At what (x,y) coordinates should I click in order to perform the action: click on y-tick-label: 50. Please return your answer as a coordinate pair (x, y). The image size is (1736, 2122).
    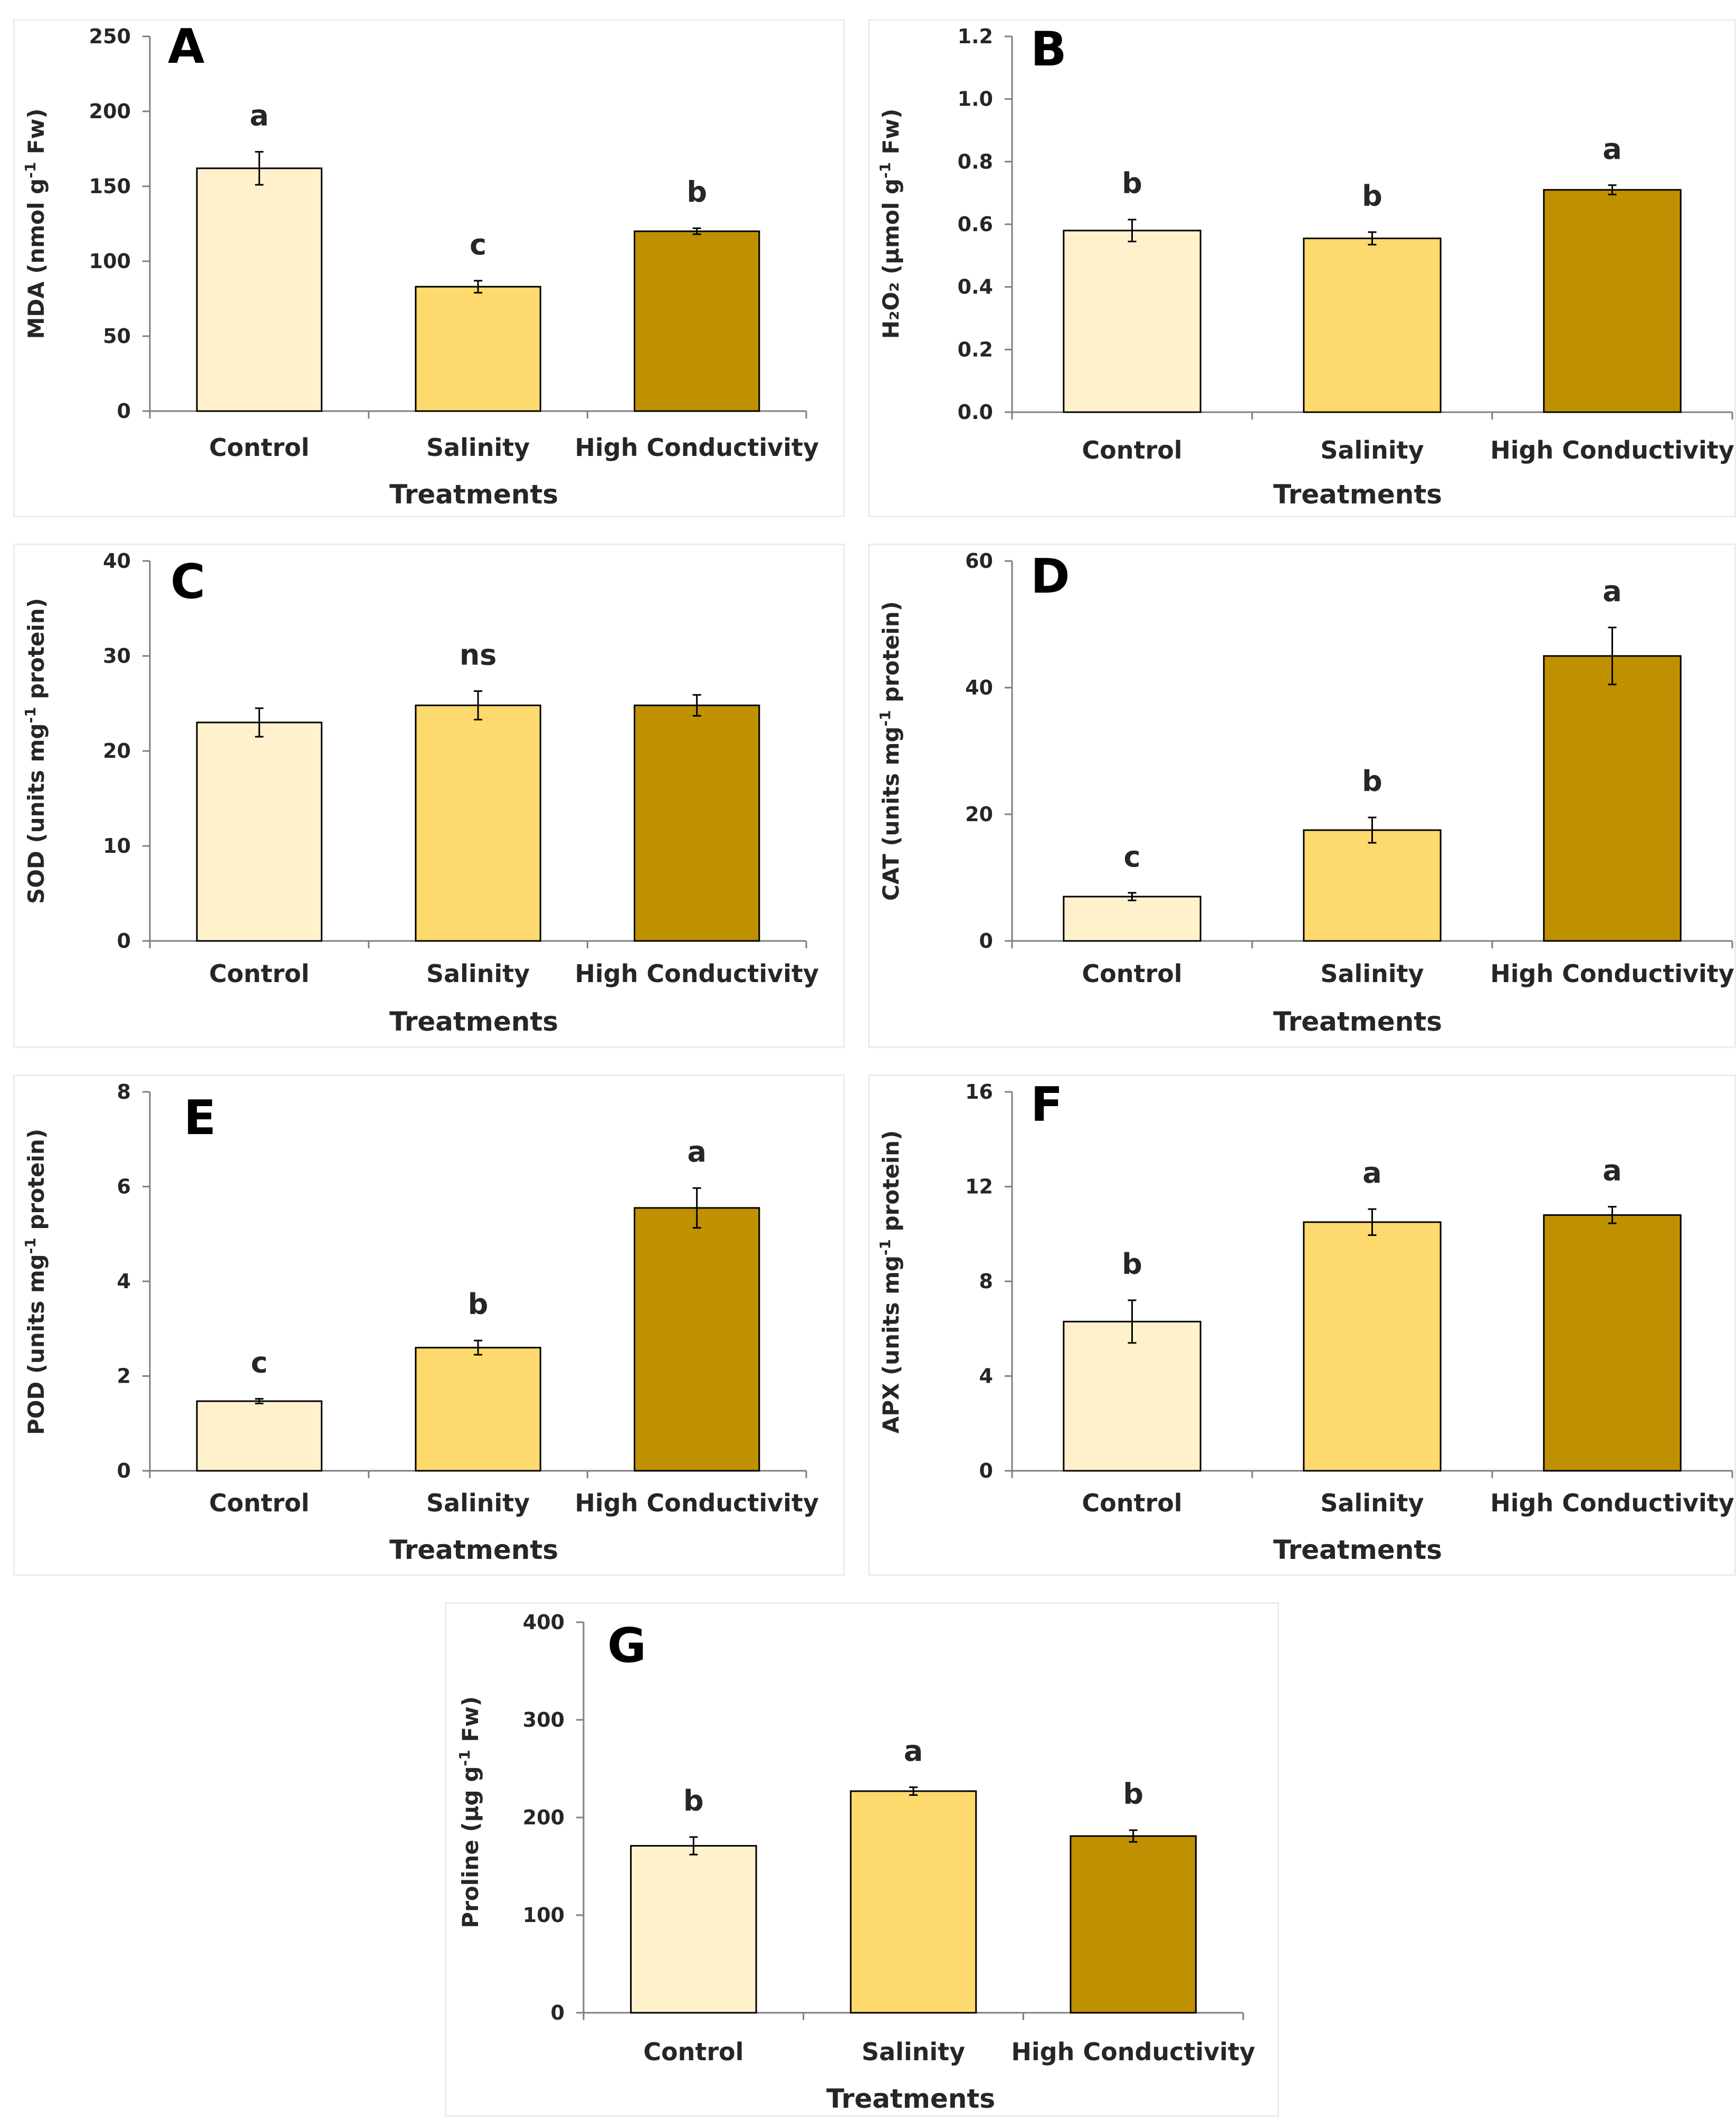
    Looking at the image, I should click on (117, 336).